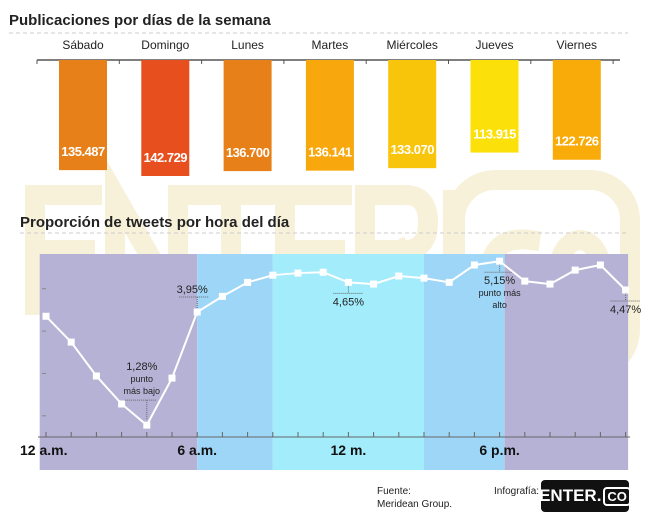  I want to click on line-chart-title: Proporción de tweets por hora del día, so click(155, 222).